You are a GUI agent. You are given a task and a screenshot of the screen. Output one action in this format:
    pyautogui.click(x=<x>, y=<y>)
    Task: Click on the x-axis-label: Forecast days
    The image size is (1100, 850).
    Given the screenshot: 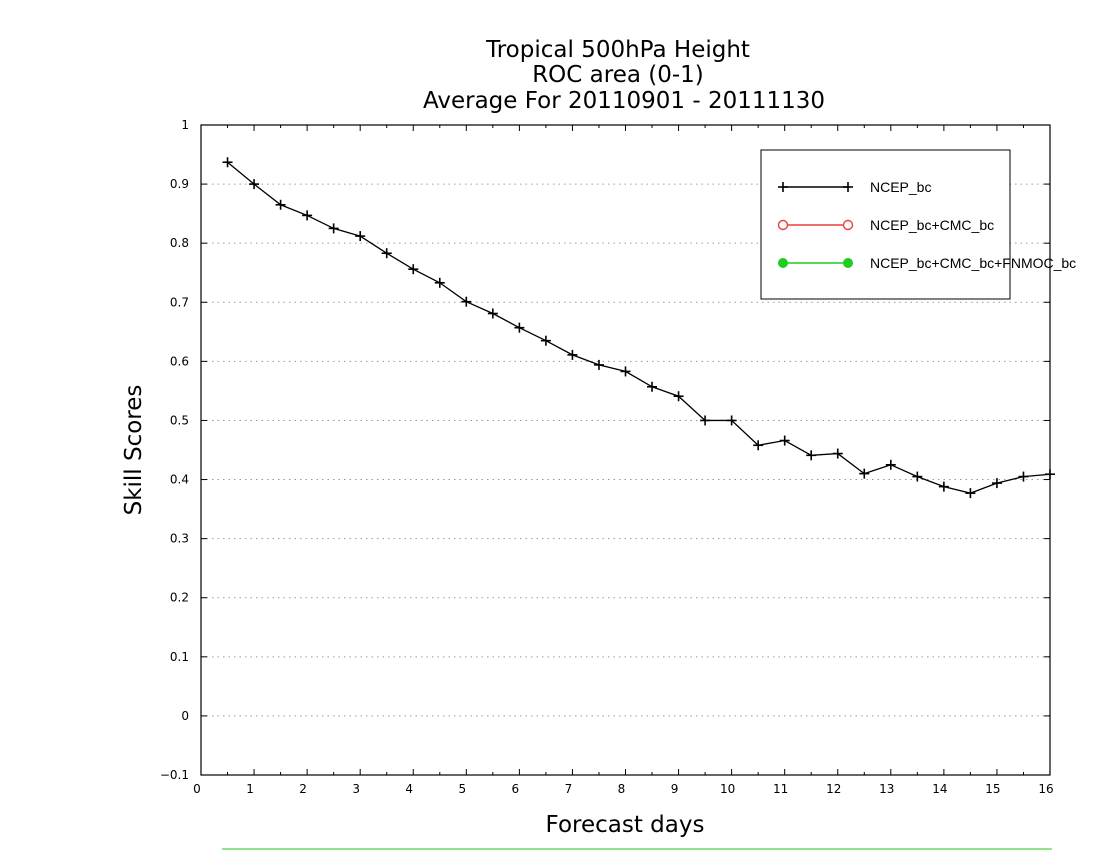 What is the action you would take?
    pyautogui.click(x=625, y=825)
    